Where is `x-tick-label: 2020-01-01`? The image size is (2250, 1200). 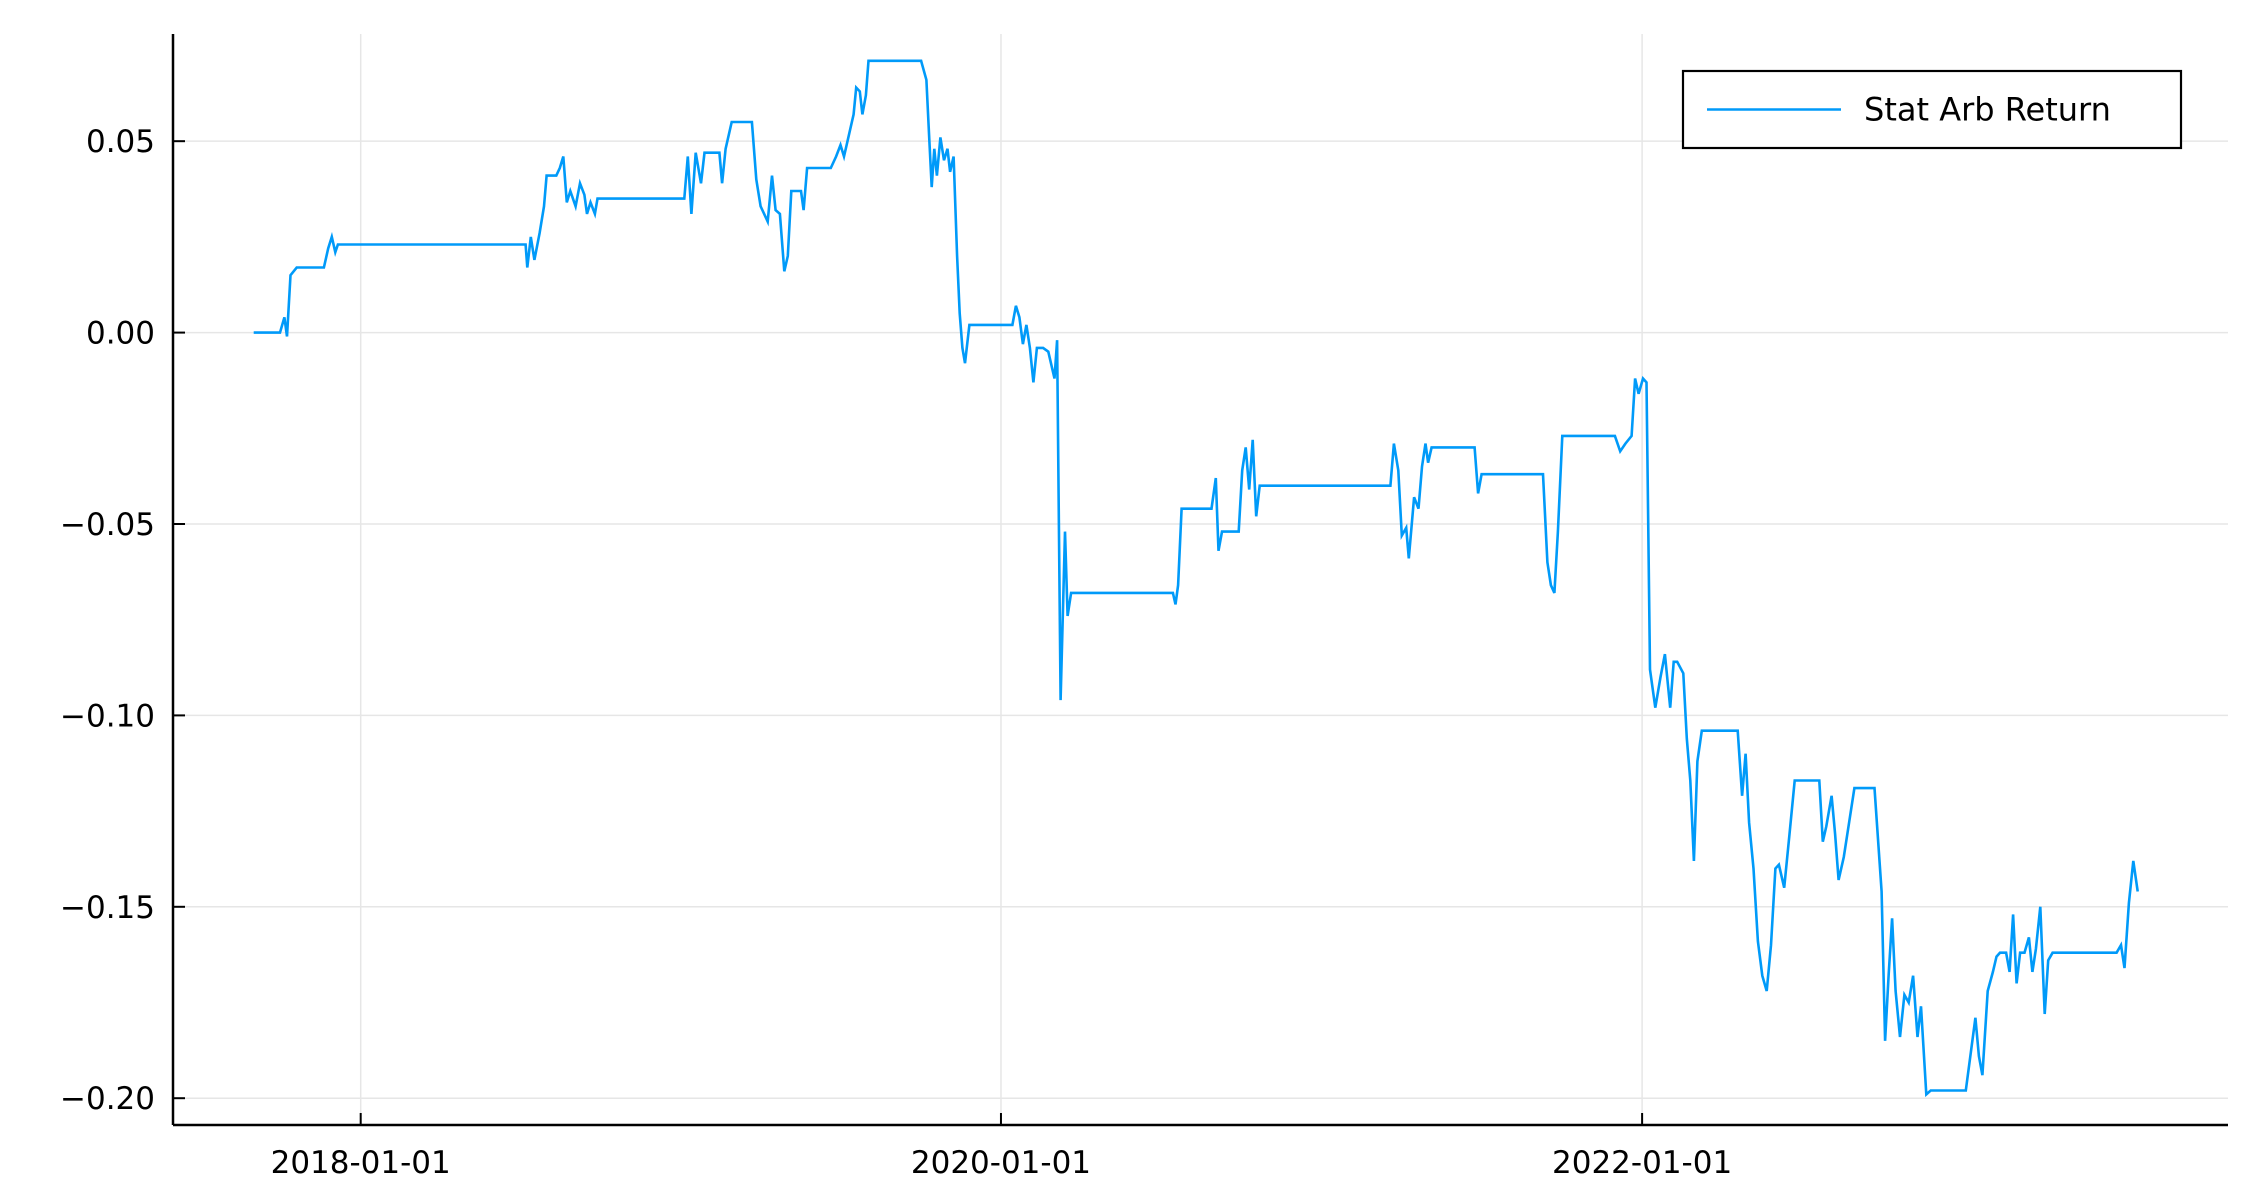
x-tick-label: 2020-01-01 is located at coordinates (1001, 1163).